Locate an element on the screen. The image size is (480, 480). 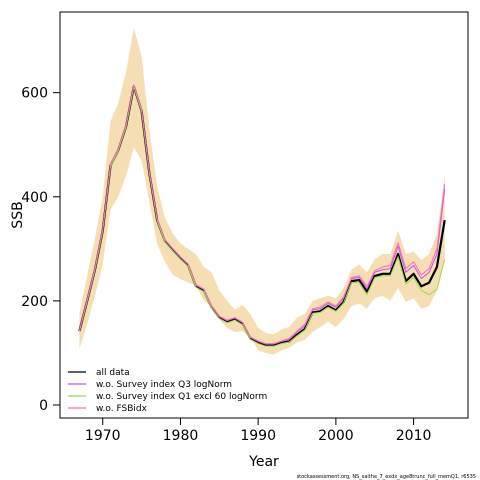
x-tick-label: 1970 is located at coordinates (103, 436).